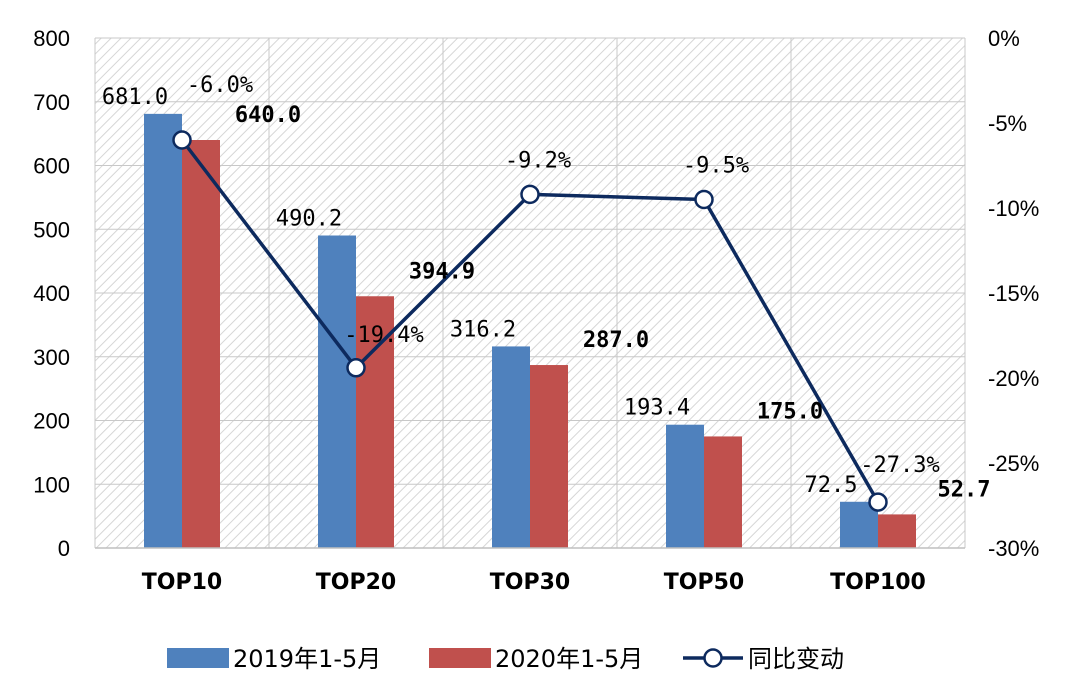 The height and width of the screenshot is (693, 1080). Describe the element at coordinates (51, 421) in the screenshot. I see `left-tick-label: 200` at that location.